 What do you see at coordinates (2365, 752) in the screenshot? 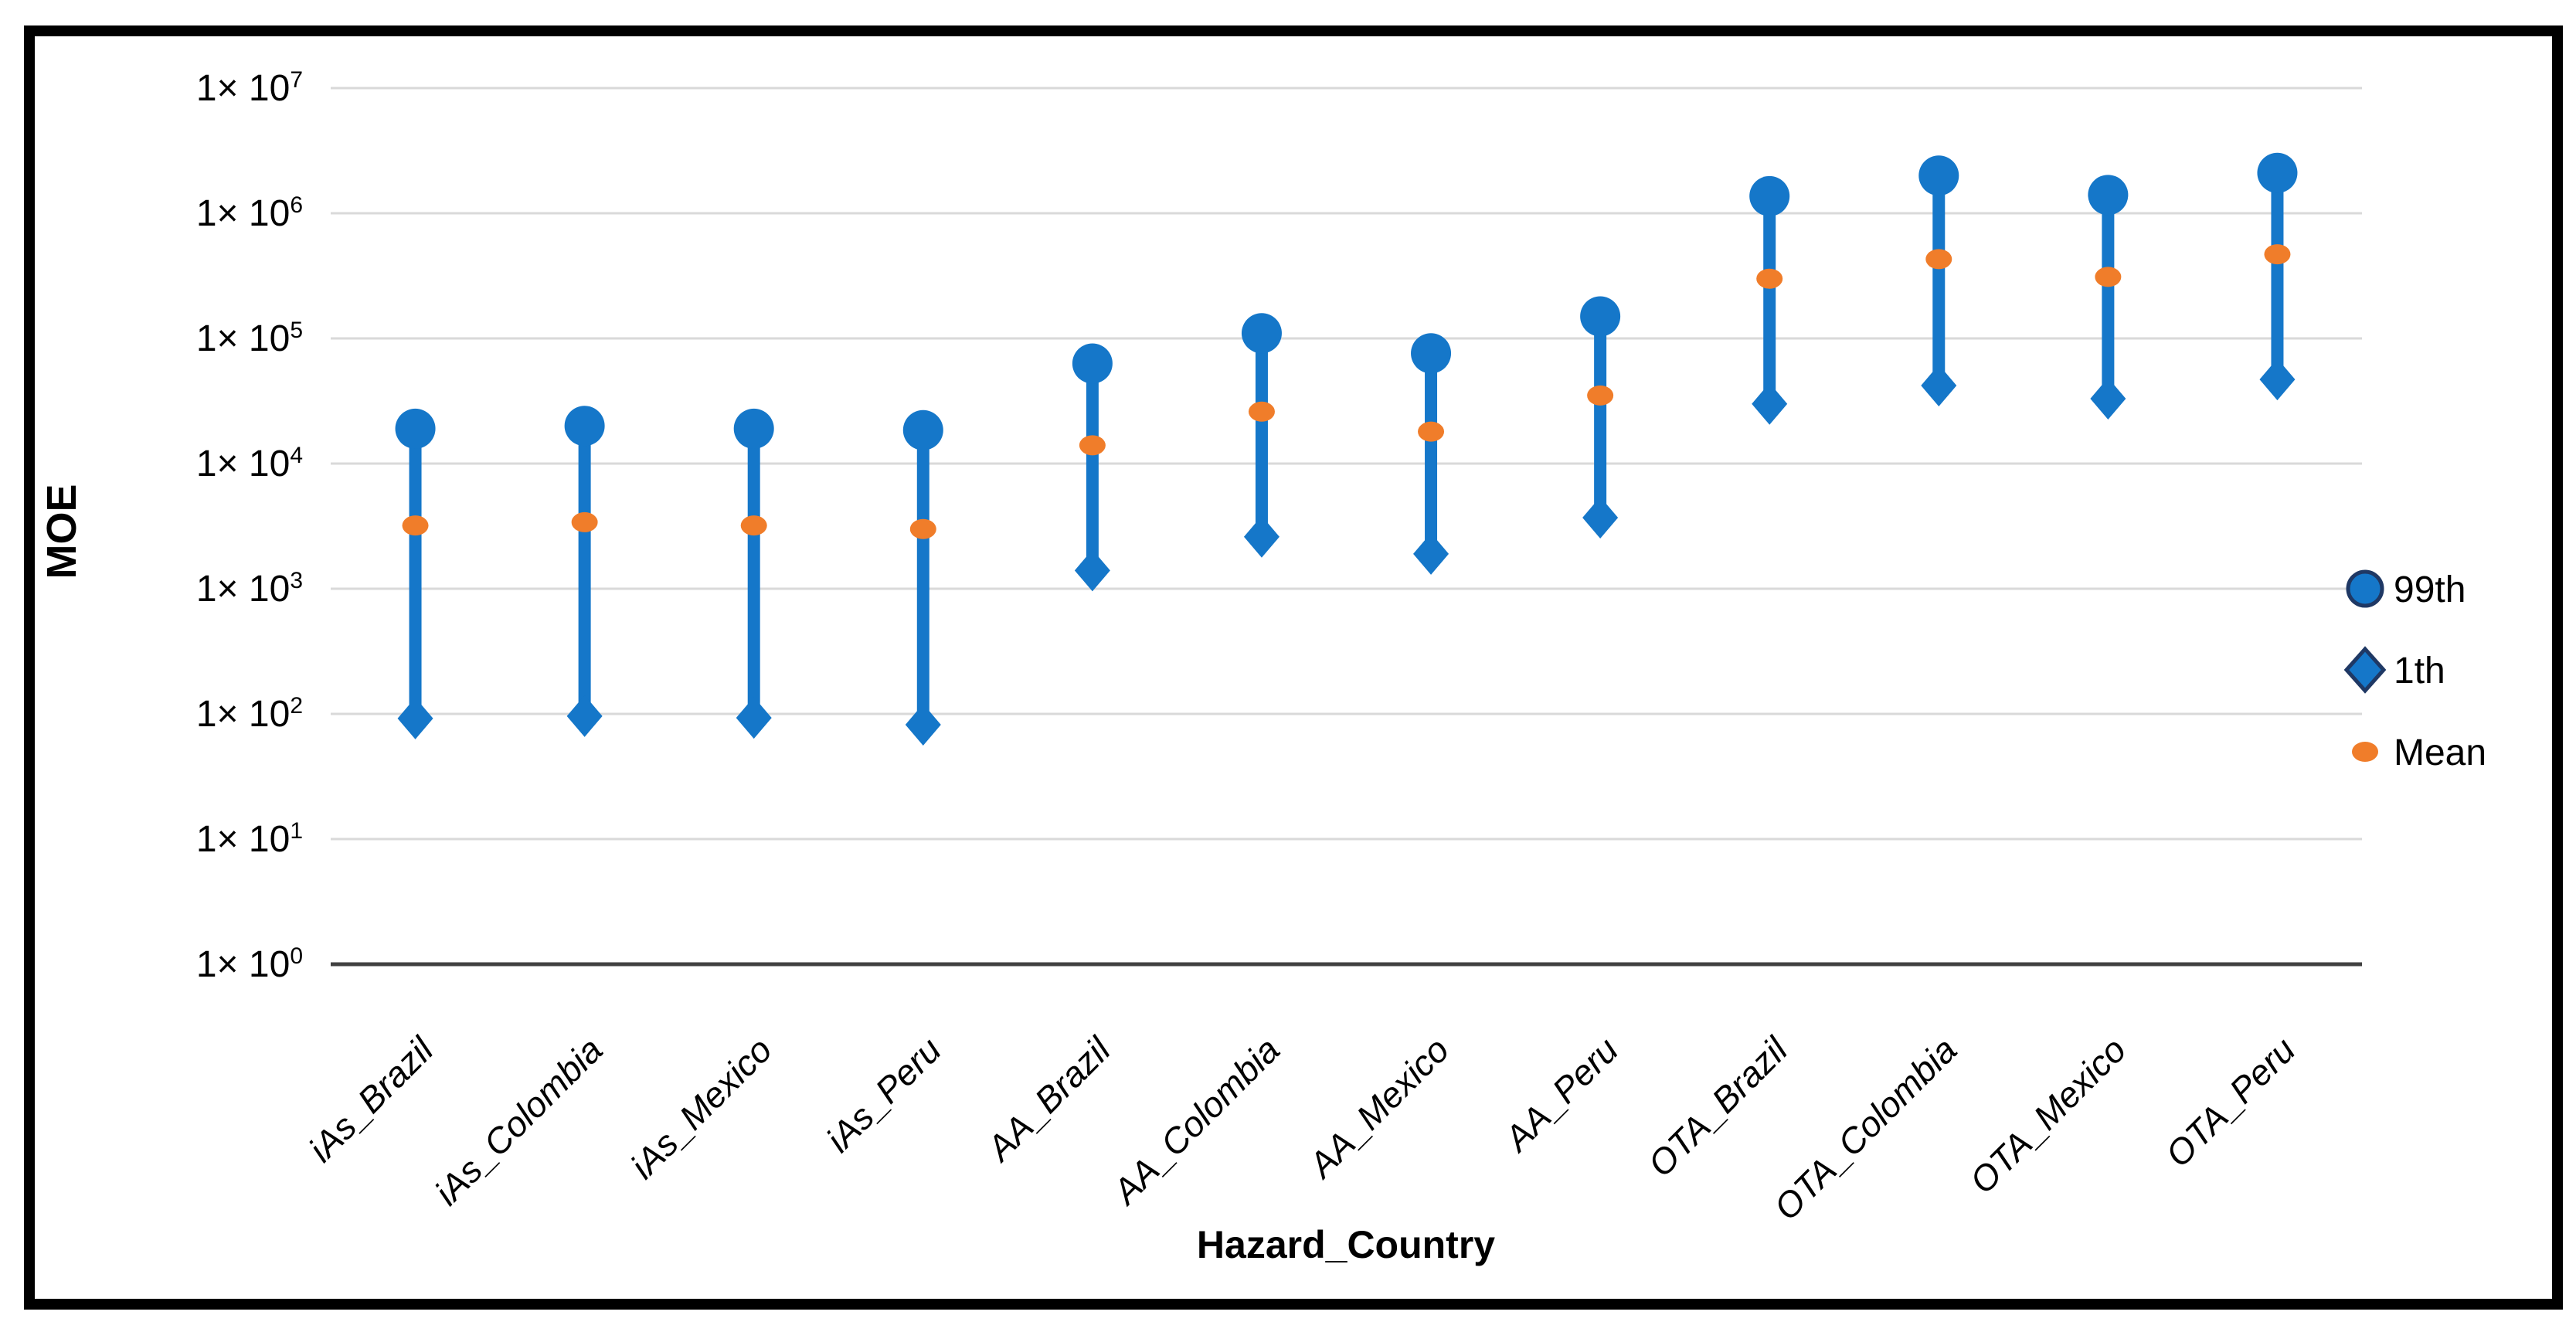
I see `legend-mean-dot-icon` at bounding box center [2365, 752].